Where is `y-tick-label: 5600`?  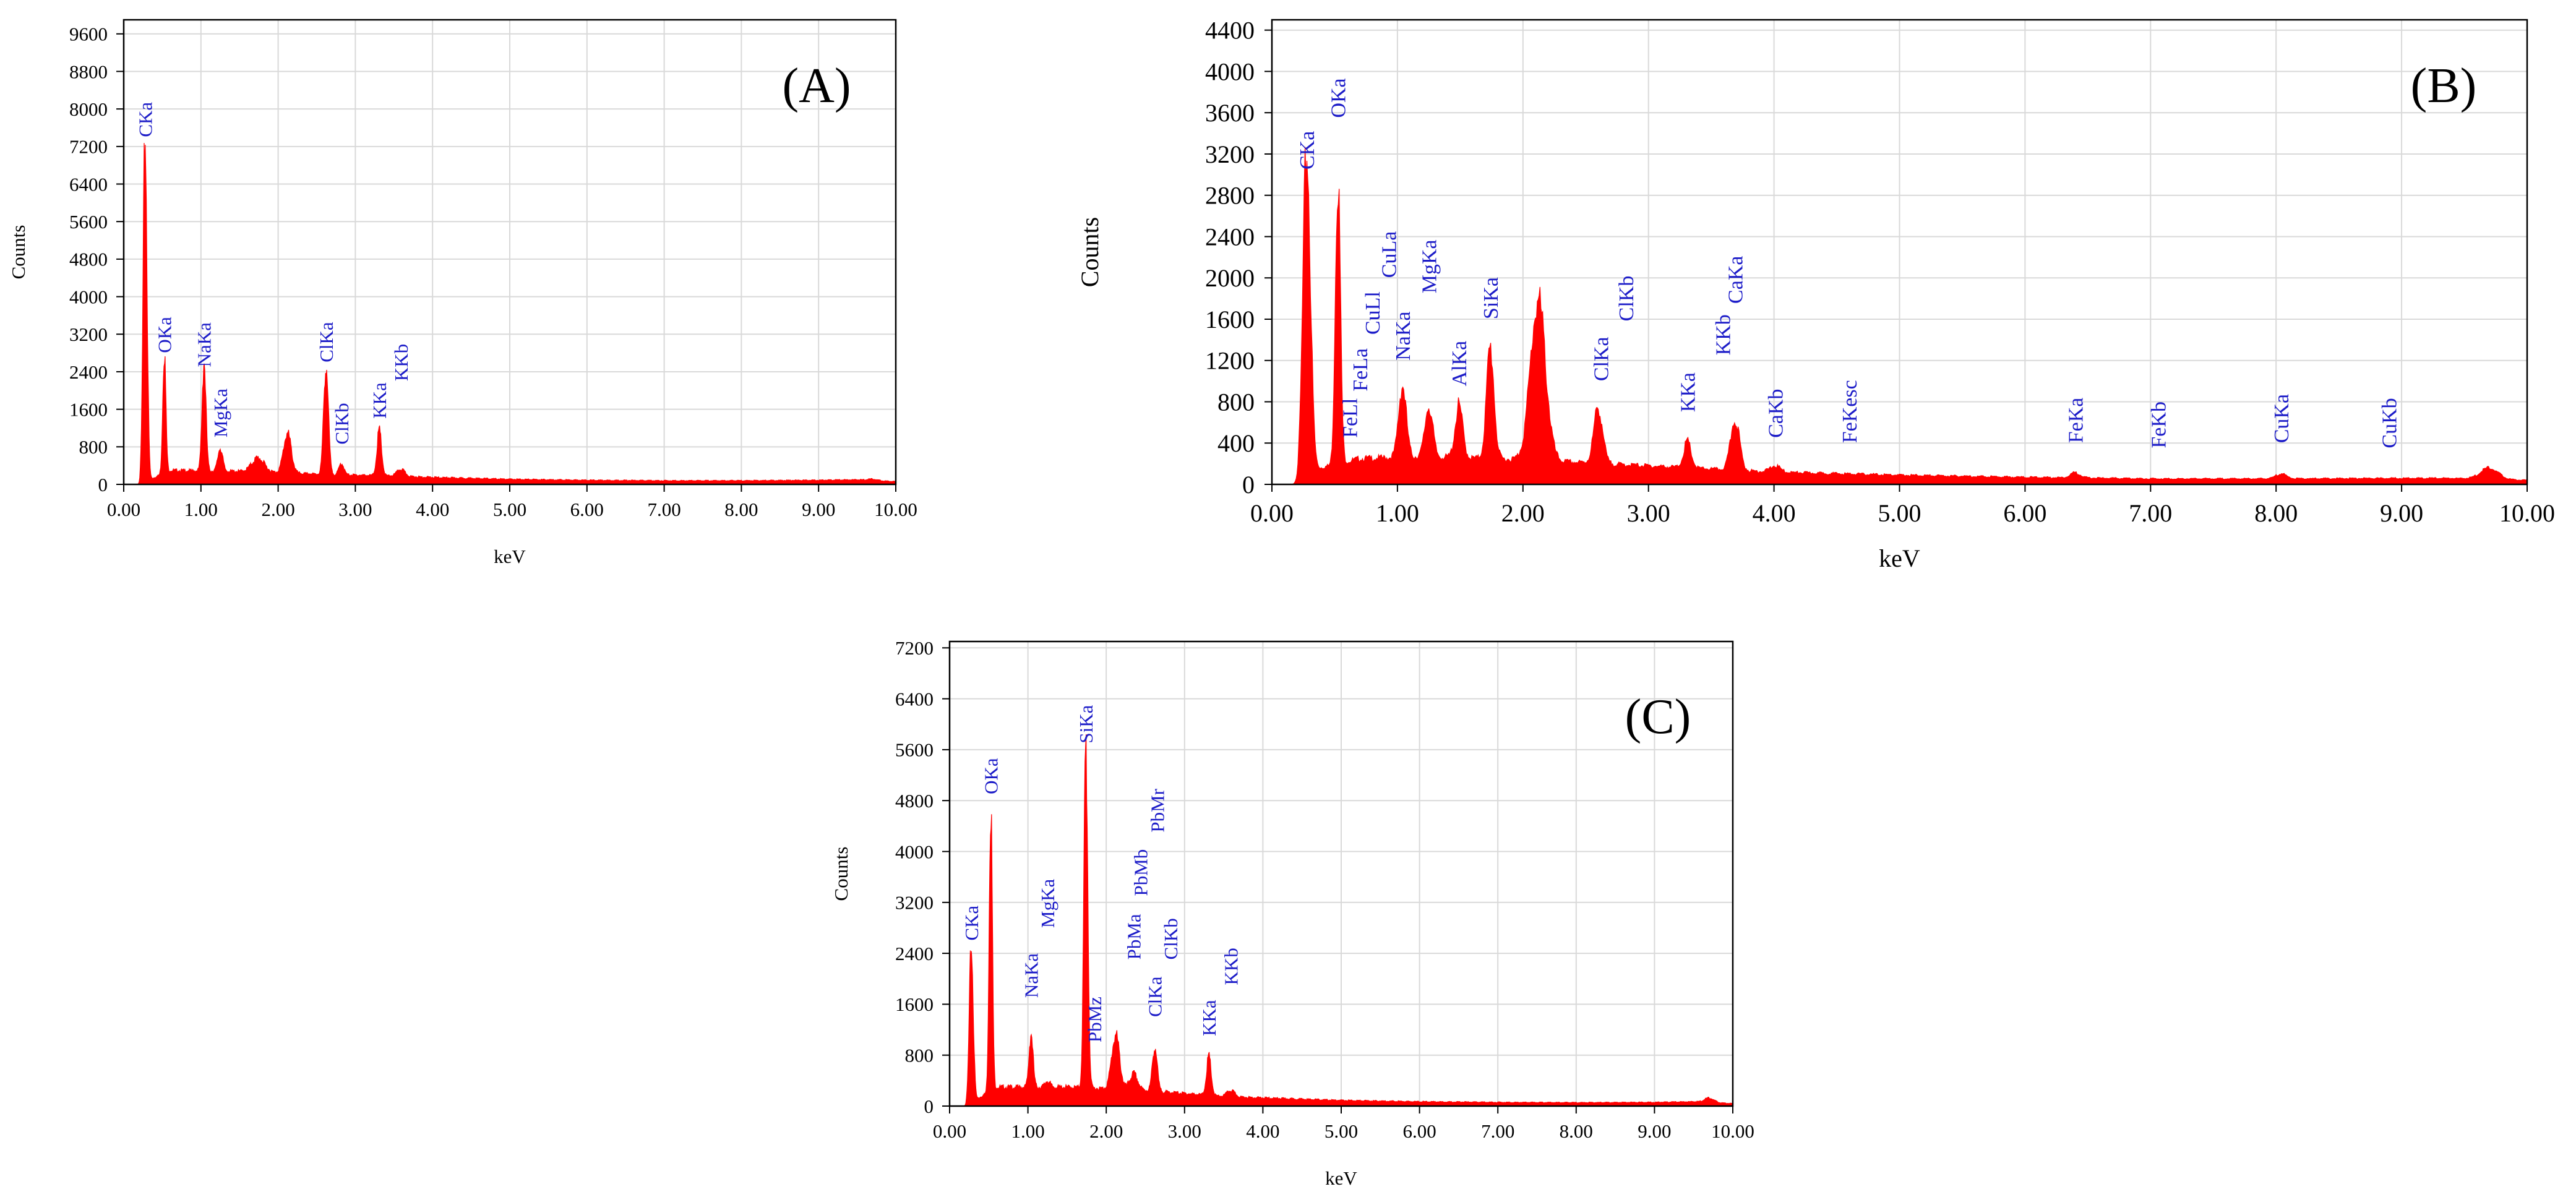
y-tick-label: 5600 is located at coordinates (88, 222).